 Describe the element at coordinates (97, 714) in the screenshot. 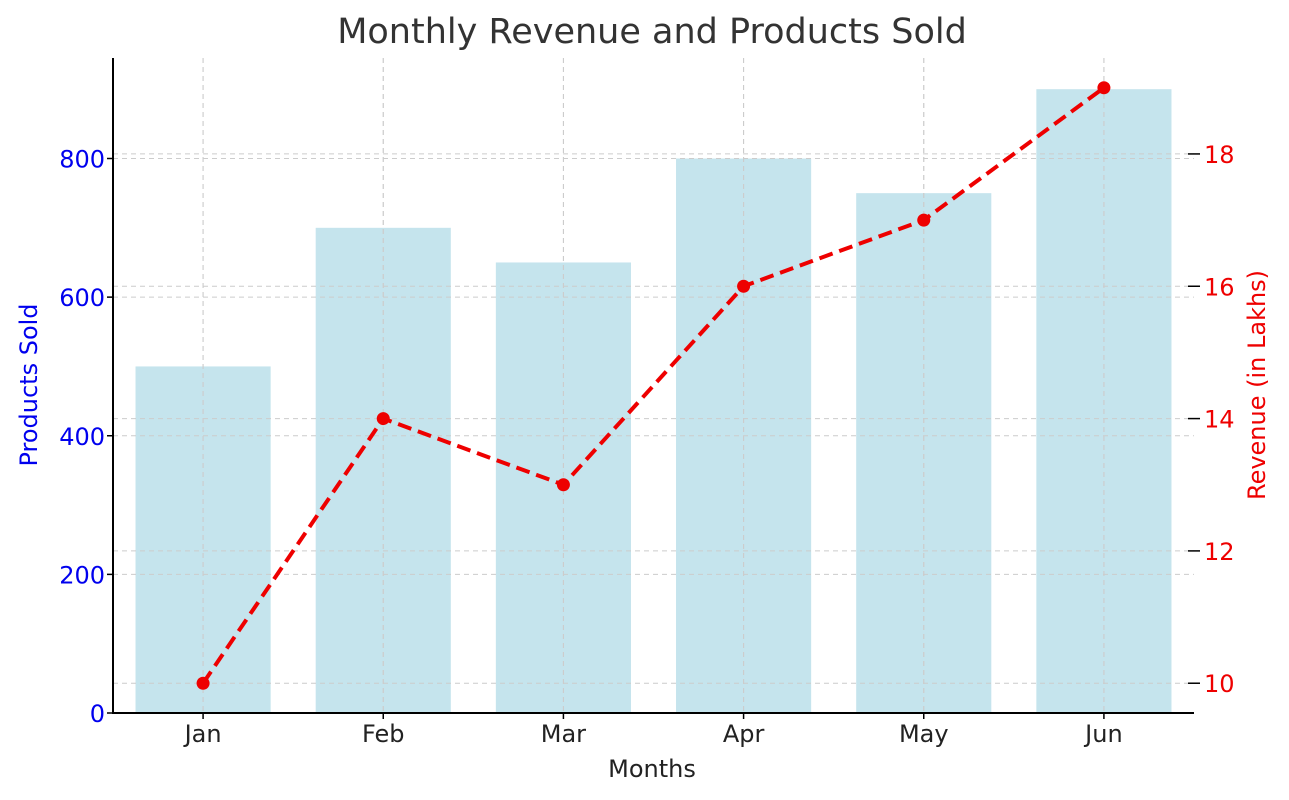

I see `y-left-tick-label: 0` at that location.